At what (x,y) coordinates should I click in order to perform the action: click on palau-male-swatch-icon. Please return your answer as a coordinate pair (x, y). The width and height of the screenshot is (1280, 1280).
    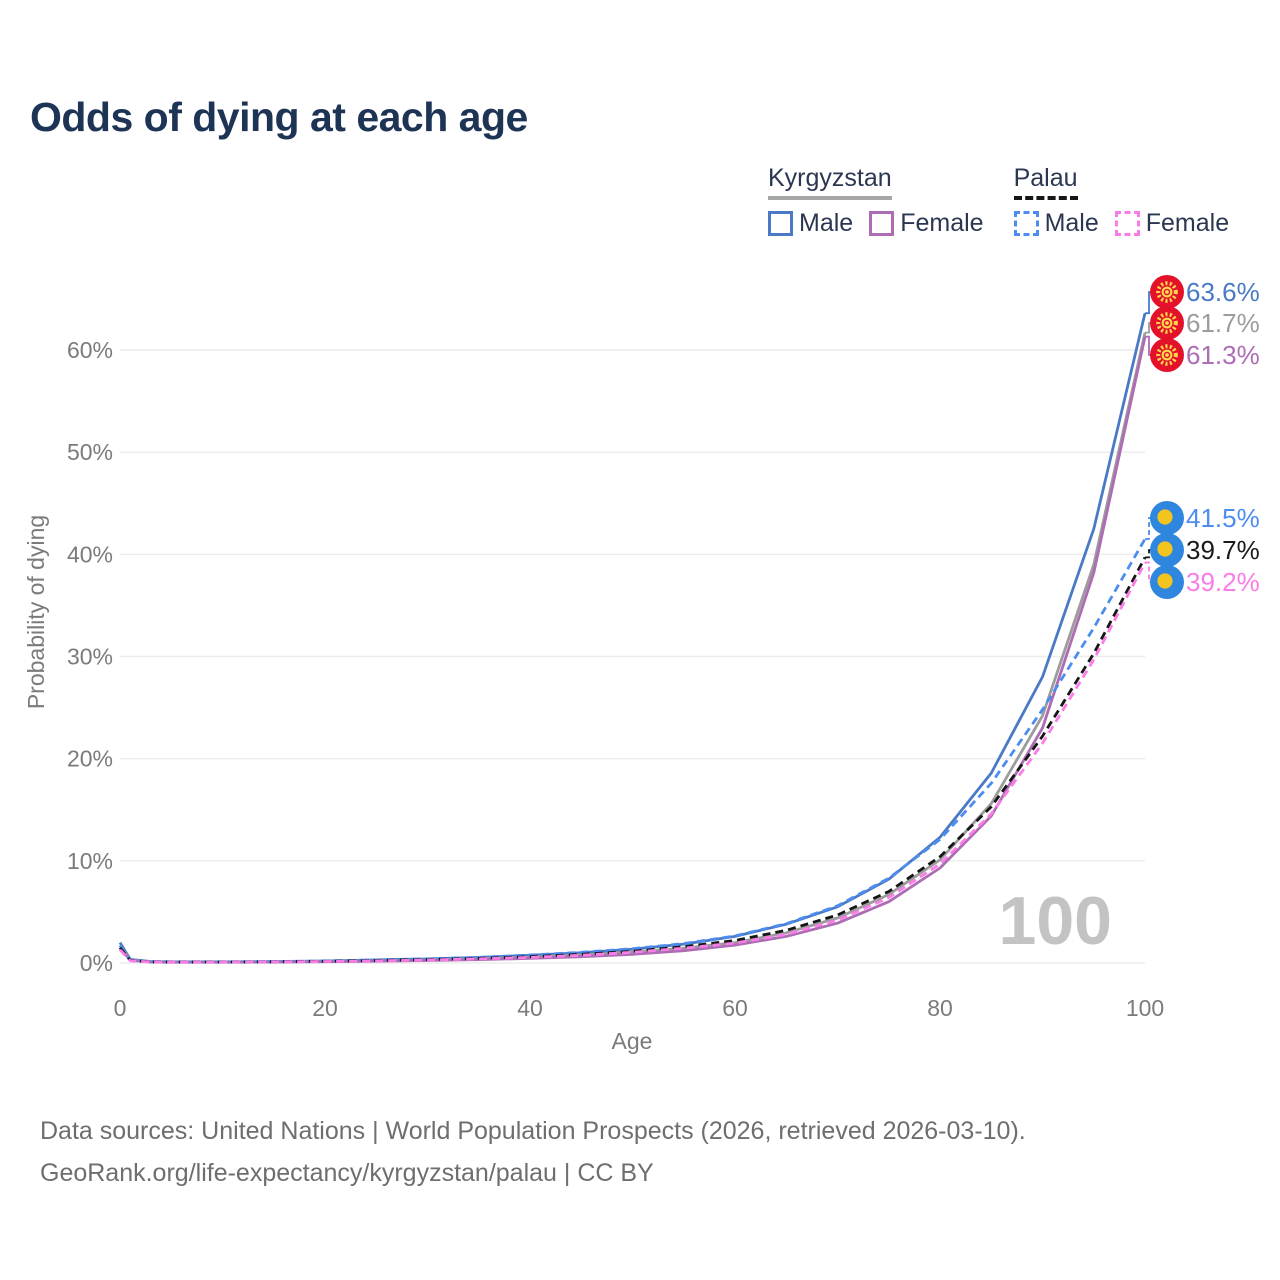
    Looking at the image, I should click on (1026, 223).